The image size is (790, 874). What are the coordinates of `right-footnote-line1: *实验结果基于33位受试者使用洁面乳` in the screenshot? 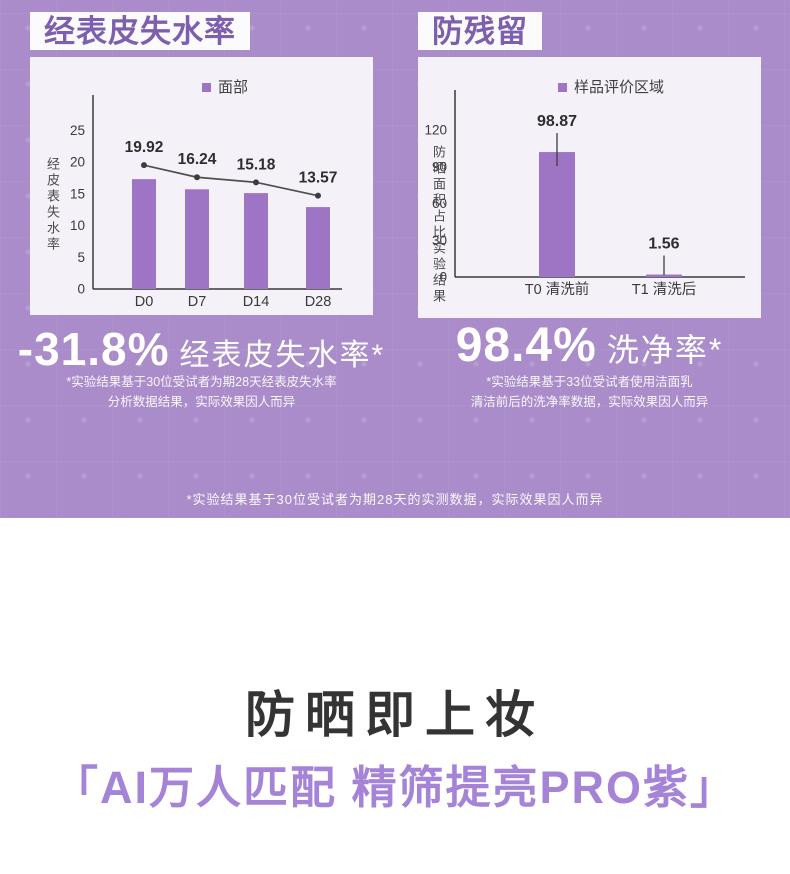 It's located at (589, 382).